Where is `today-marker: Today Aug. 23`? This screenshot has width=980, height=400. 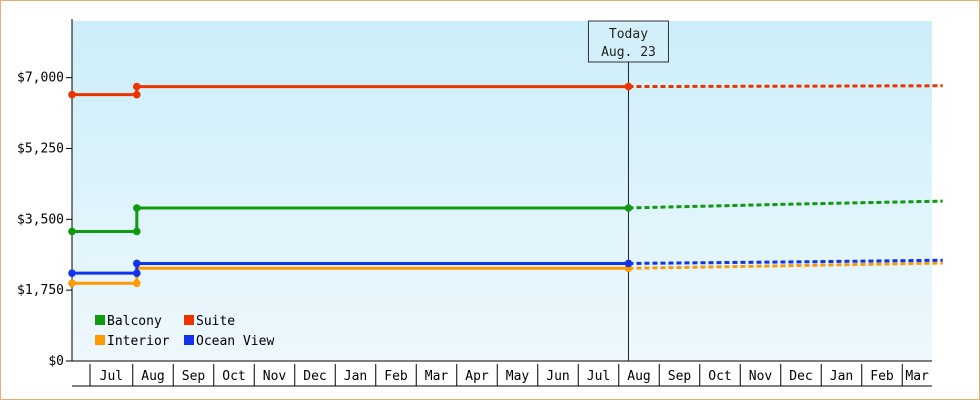 today-marker: Today Aug. 23 is located at coordinates (628, 190).